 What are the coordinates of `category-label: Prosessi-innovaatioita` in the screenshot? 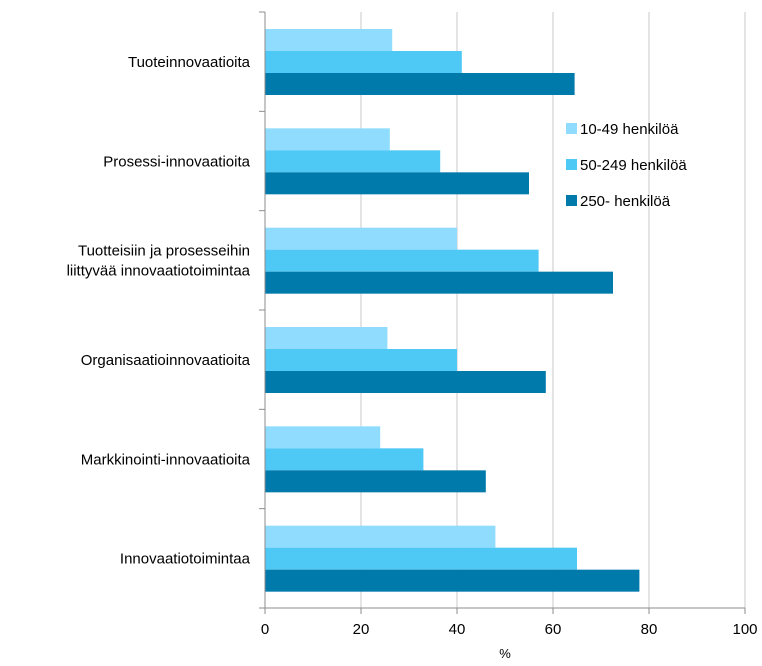 It's located at (176, 161).